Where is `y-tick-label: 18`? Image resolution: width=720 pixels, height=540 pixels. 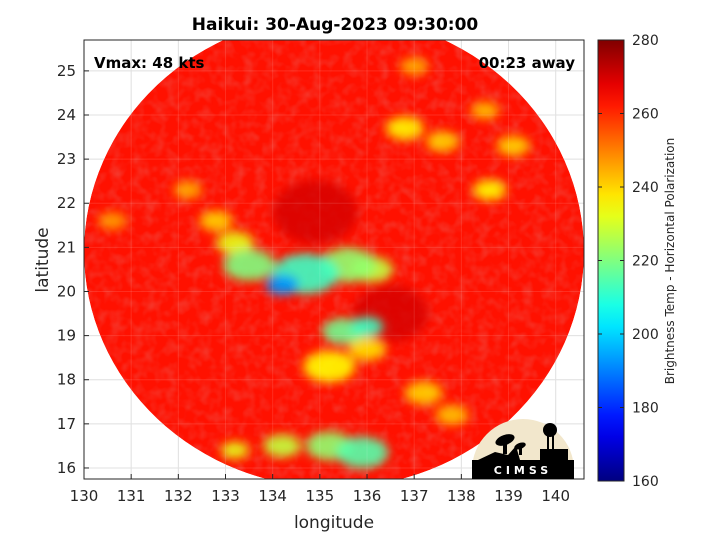 y-tick-label: 18 is located at coordinates (66, 380).